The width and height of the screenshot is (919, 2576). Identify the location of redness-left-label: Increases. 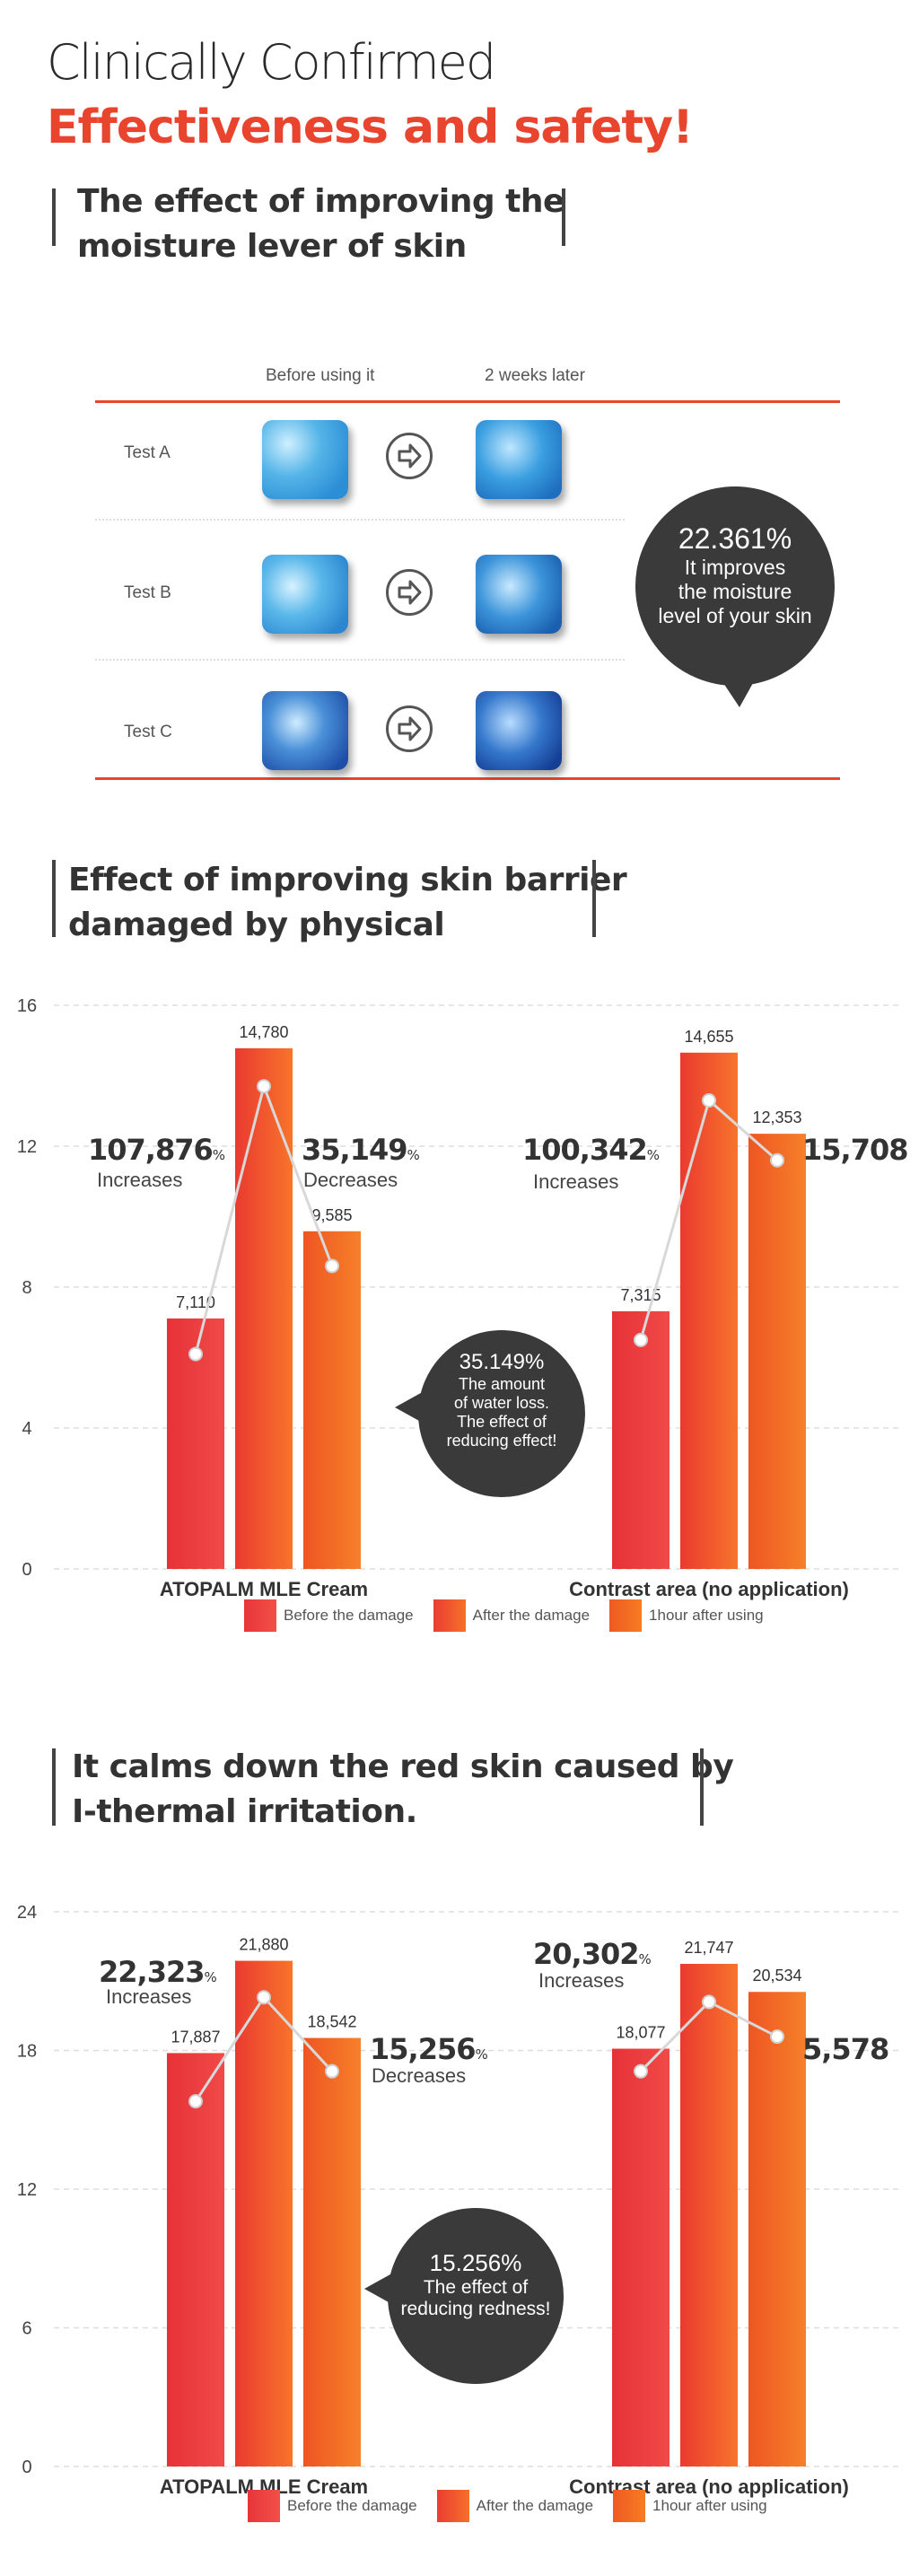
(149, 1996).